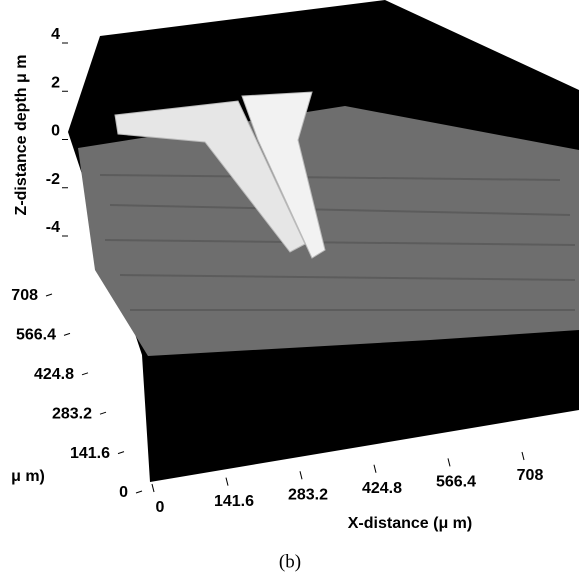 Image resolution: width=579 pixels, height=580 pixels. I want to click on x-tick-label: 0, so click(160, 507).